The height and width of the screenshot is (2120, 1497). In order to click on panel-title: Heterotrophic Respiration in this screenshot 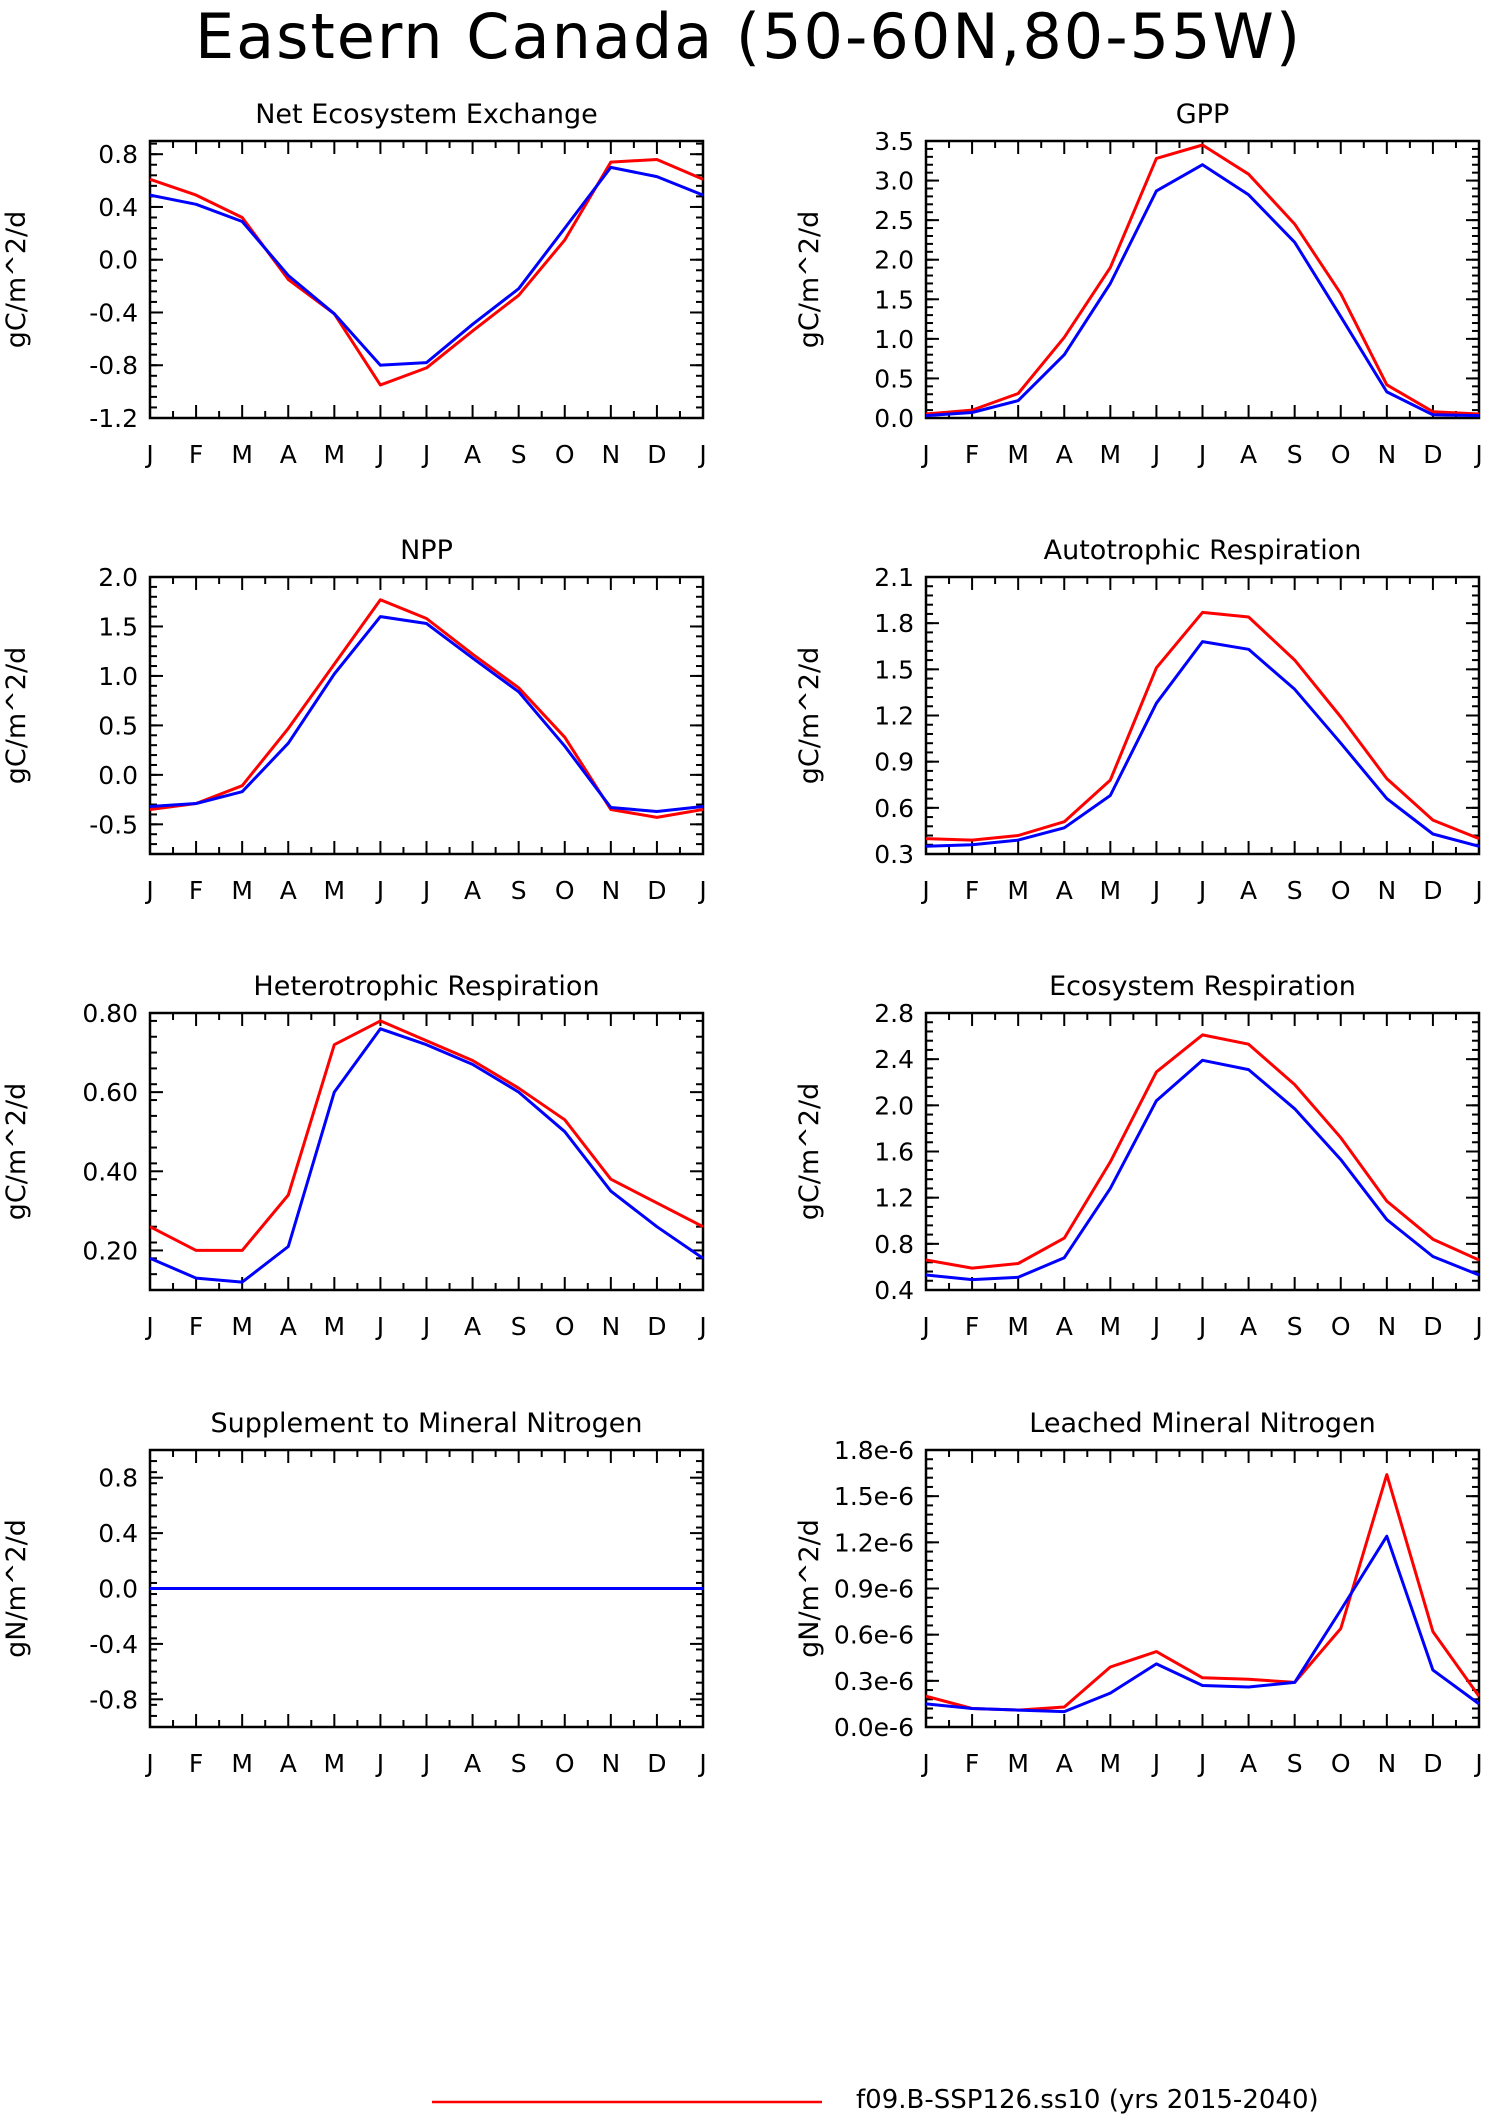, I will do `click(426, 986)`.